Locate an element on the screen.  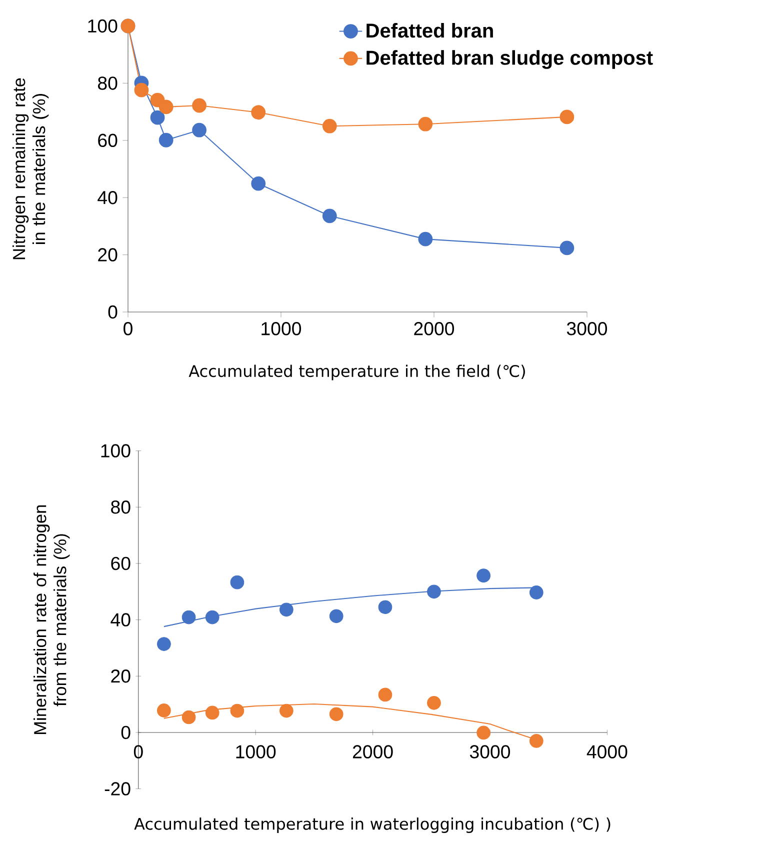
legend-label: Defatted bran is located at coordinates (429, 30).